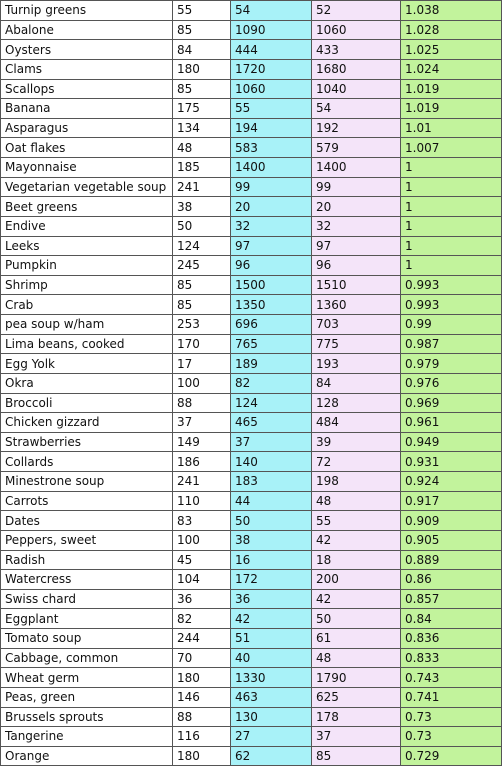 The image size is (502, 774). What do you see at coordinates (201, 599) in the screenshot?
I see `value-a-cell: 36` at bounding box center [201, 599].